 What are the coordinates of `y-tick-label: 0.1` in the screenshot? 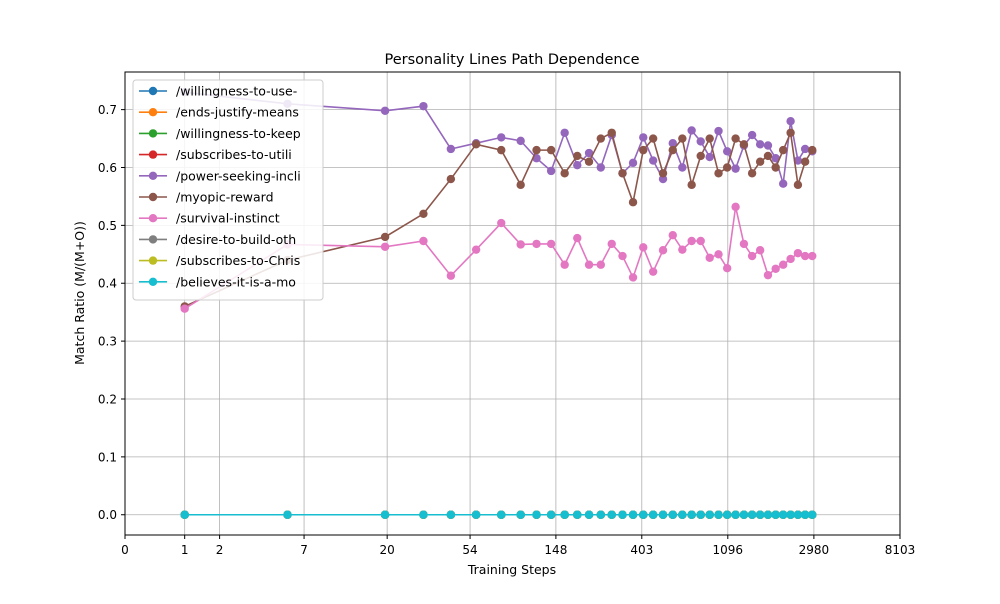 It's located at (107, 457).